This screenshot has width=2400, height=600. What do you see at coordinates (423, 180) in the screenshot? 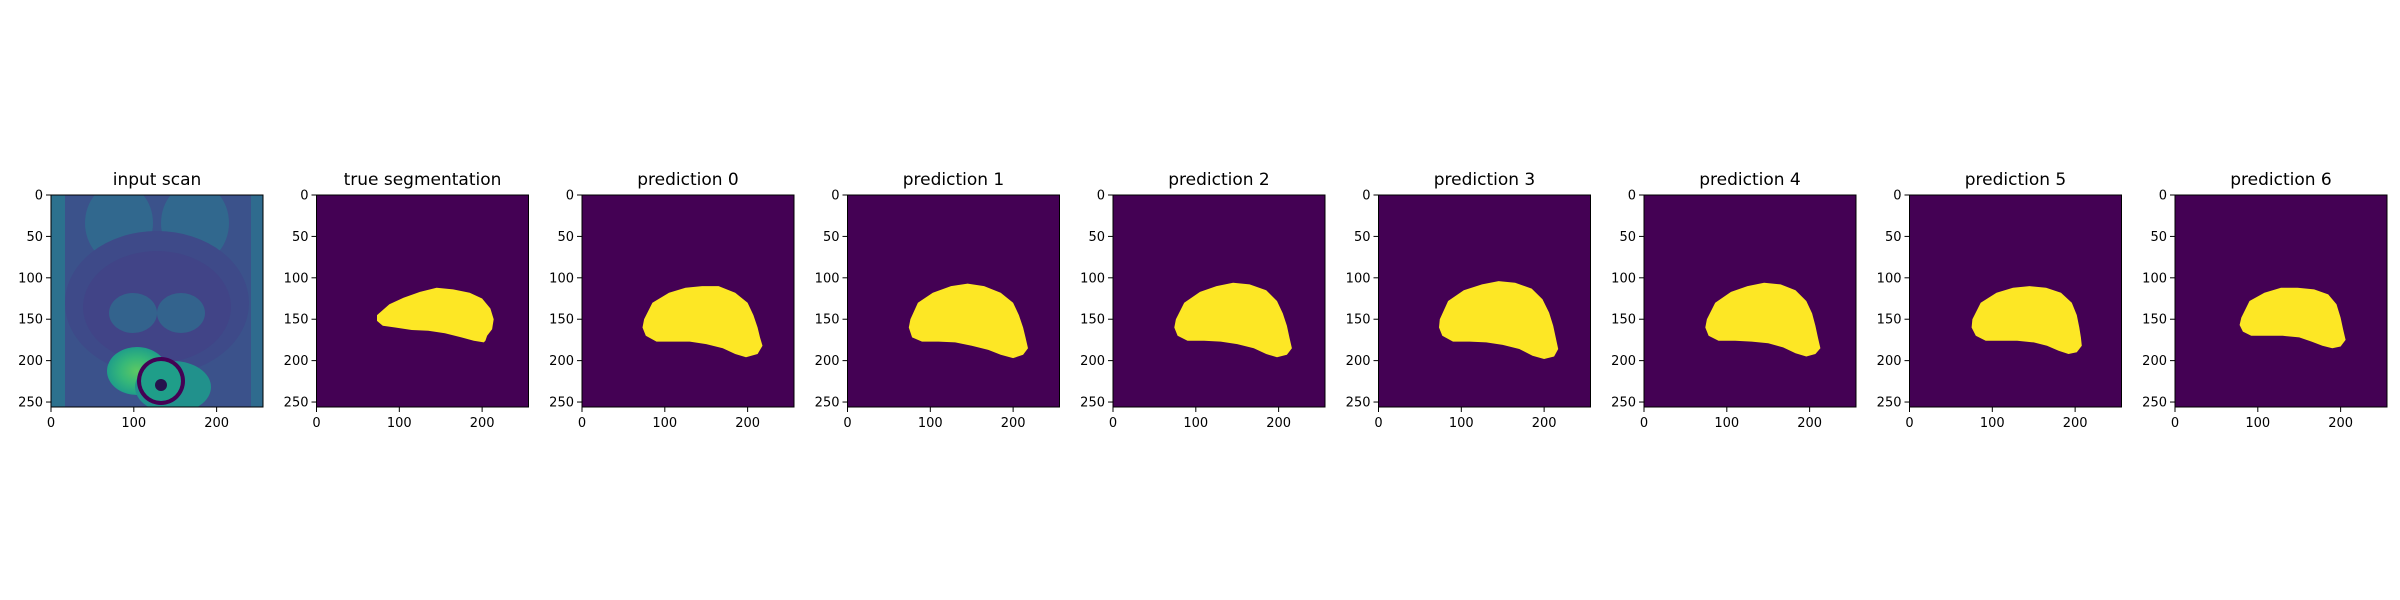
I see `panel-title: true segmentation` at bounding box center [423, 180].